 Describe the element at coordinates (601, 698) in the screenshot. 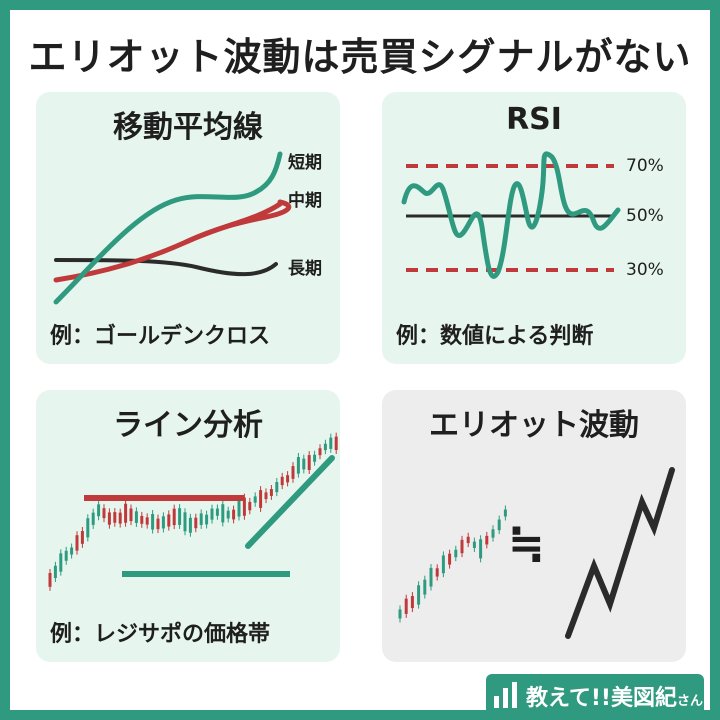

I see `logo-main-text: 教えて!!美図紀` at that location.